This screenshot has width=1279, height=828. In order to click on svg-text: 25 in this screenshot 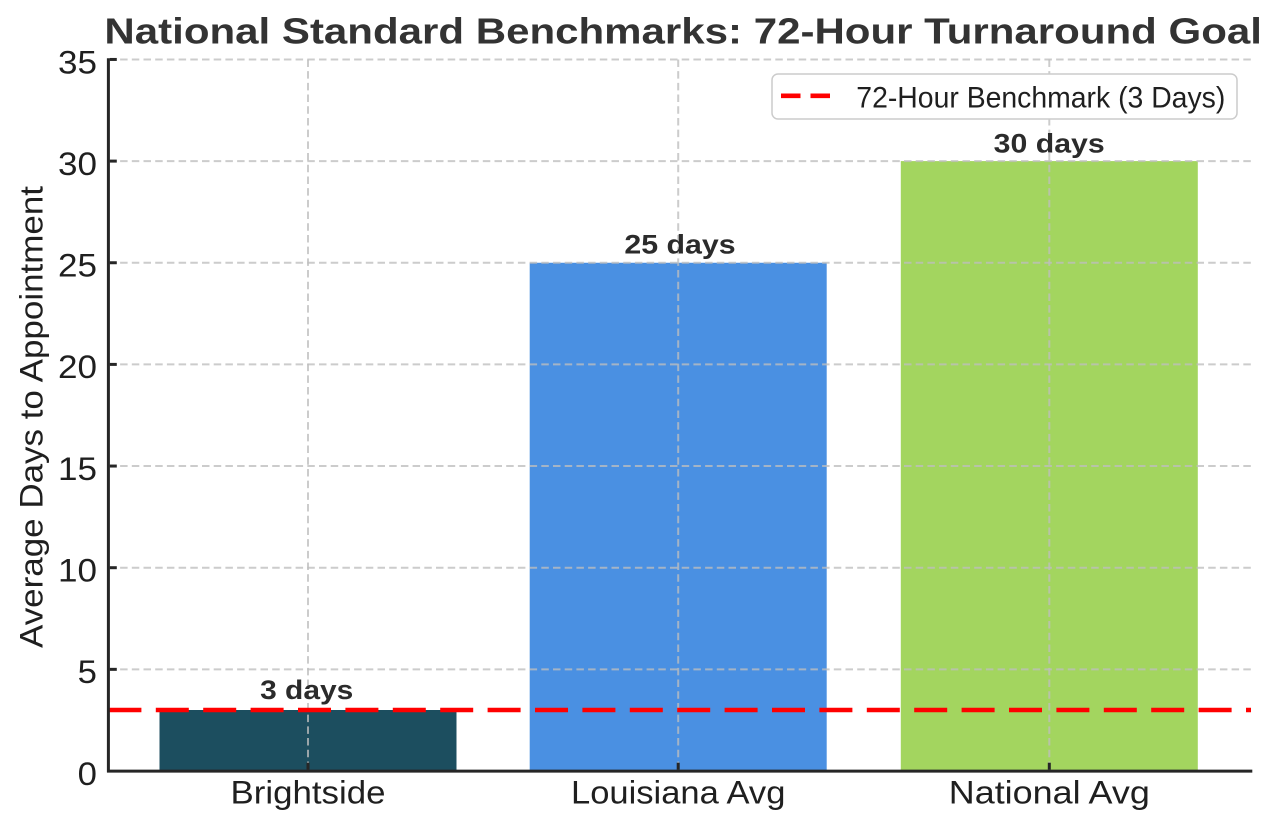, I will do `click(77, 266)`.